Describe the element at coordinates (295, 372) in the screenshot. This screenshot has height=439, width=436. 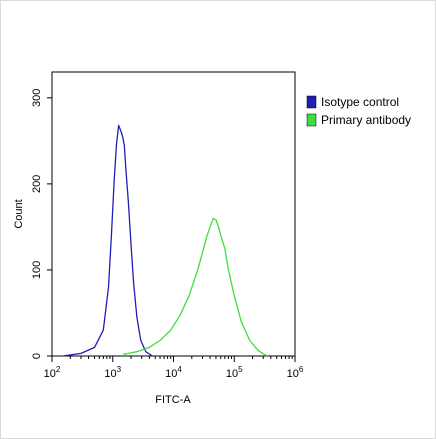
I see `x-tick-label: 10⁶` at that location.